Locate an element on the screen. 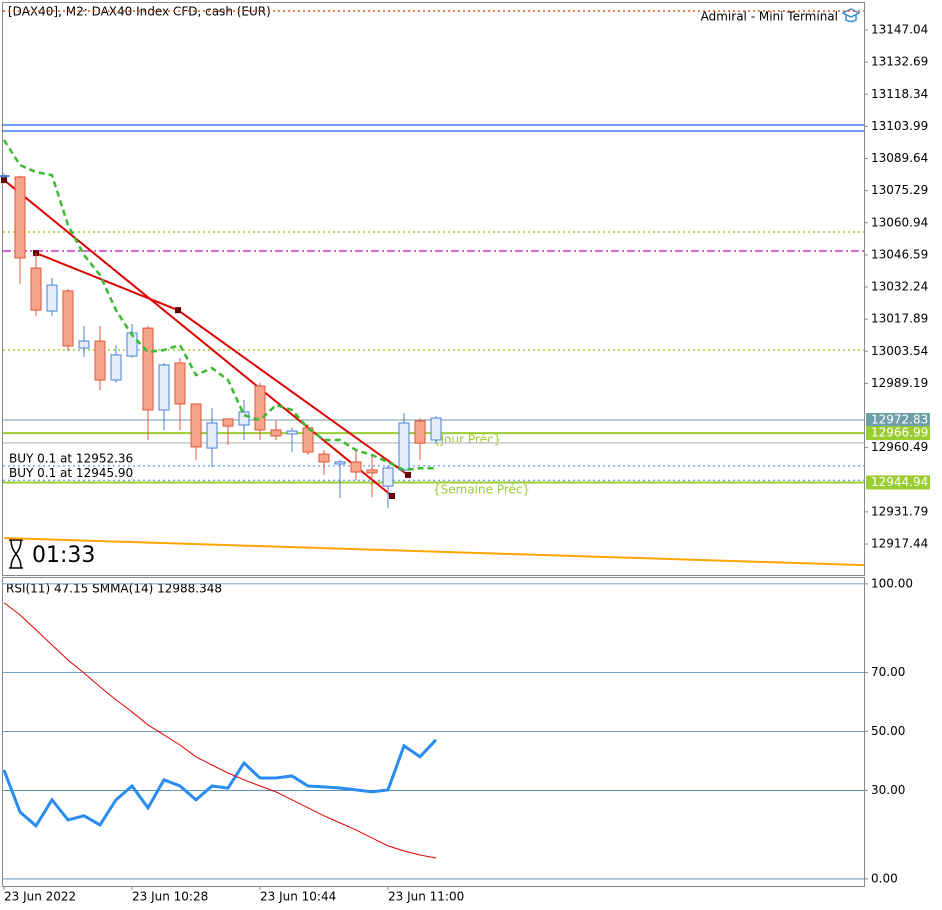  y-tick-label: 13017.89 is located at coordinates (899, 319).